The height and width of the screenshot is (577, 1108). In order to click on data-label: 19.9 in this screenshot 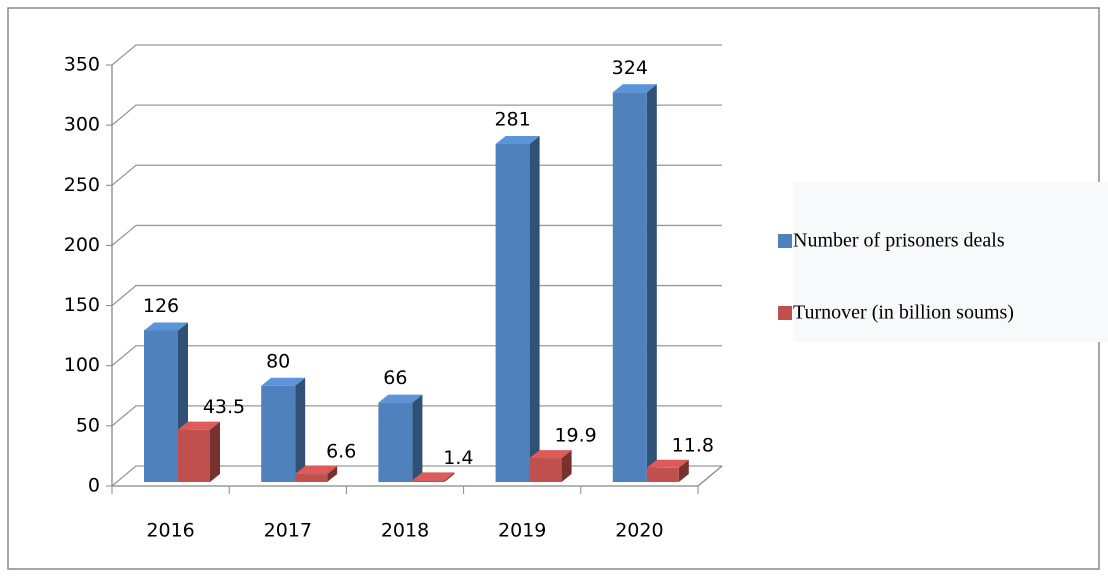, I will do `click(575, 436)`.